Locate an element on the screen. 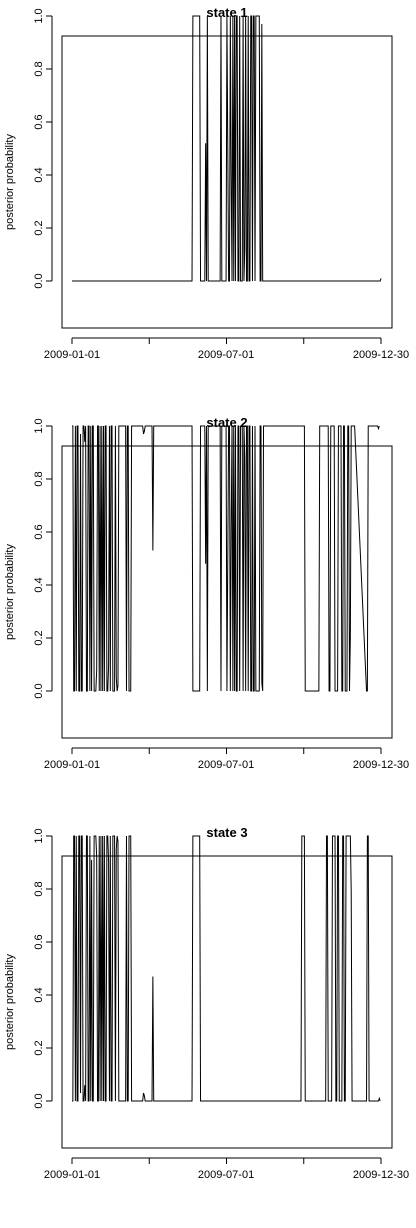  chart-title: state 3 is located at coordinates (226, 832).